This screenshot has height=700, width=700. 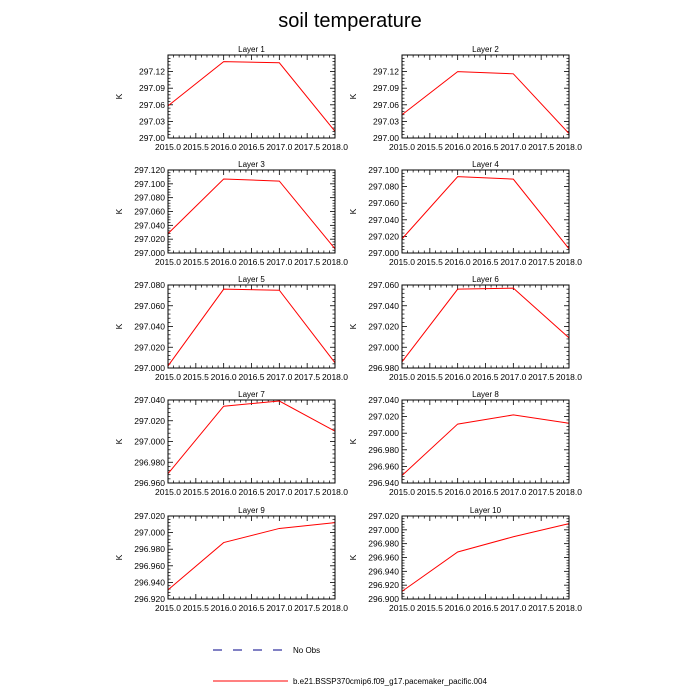 What do you see at coordinates (386, 72) in the screenshot?
I see `y-tick-label: 297.12` at bounding box center [386, 72].